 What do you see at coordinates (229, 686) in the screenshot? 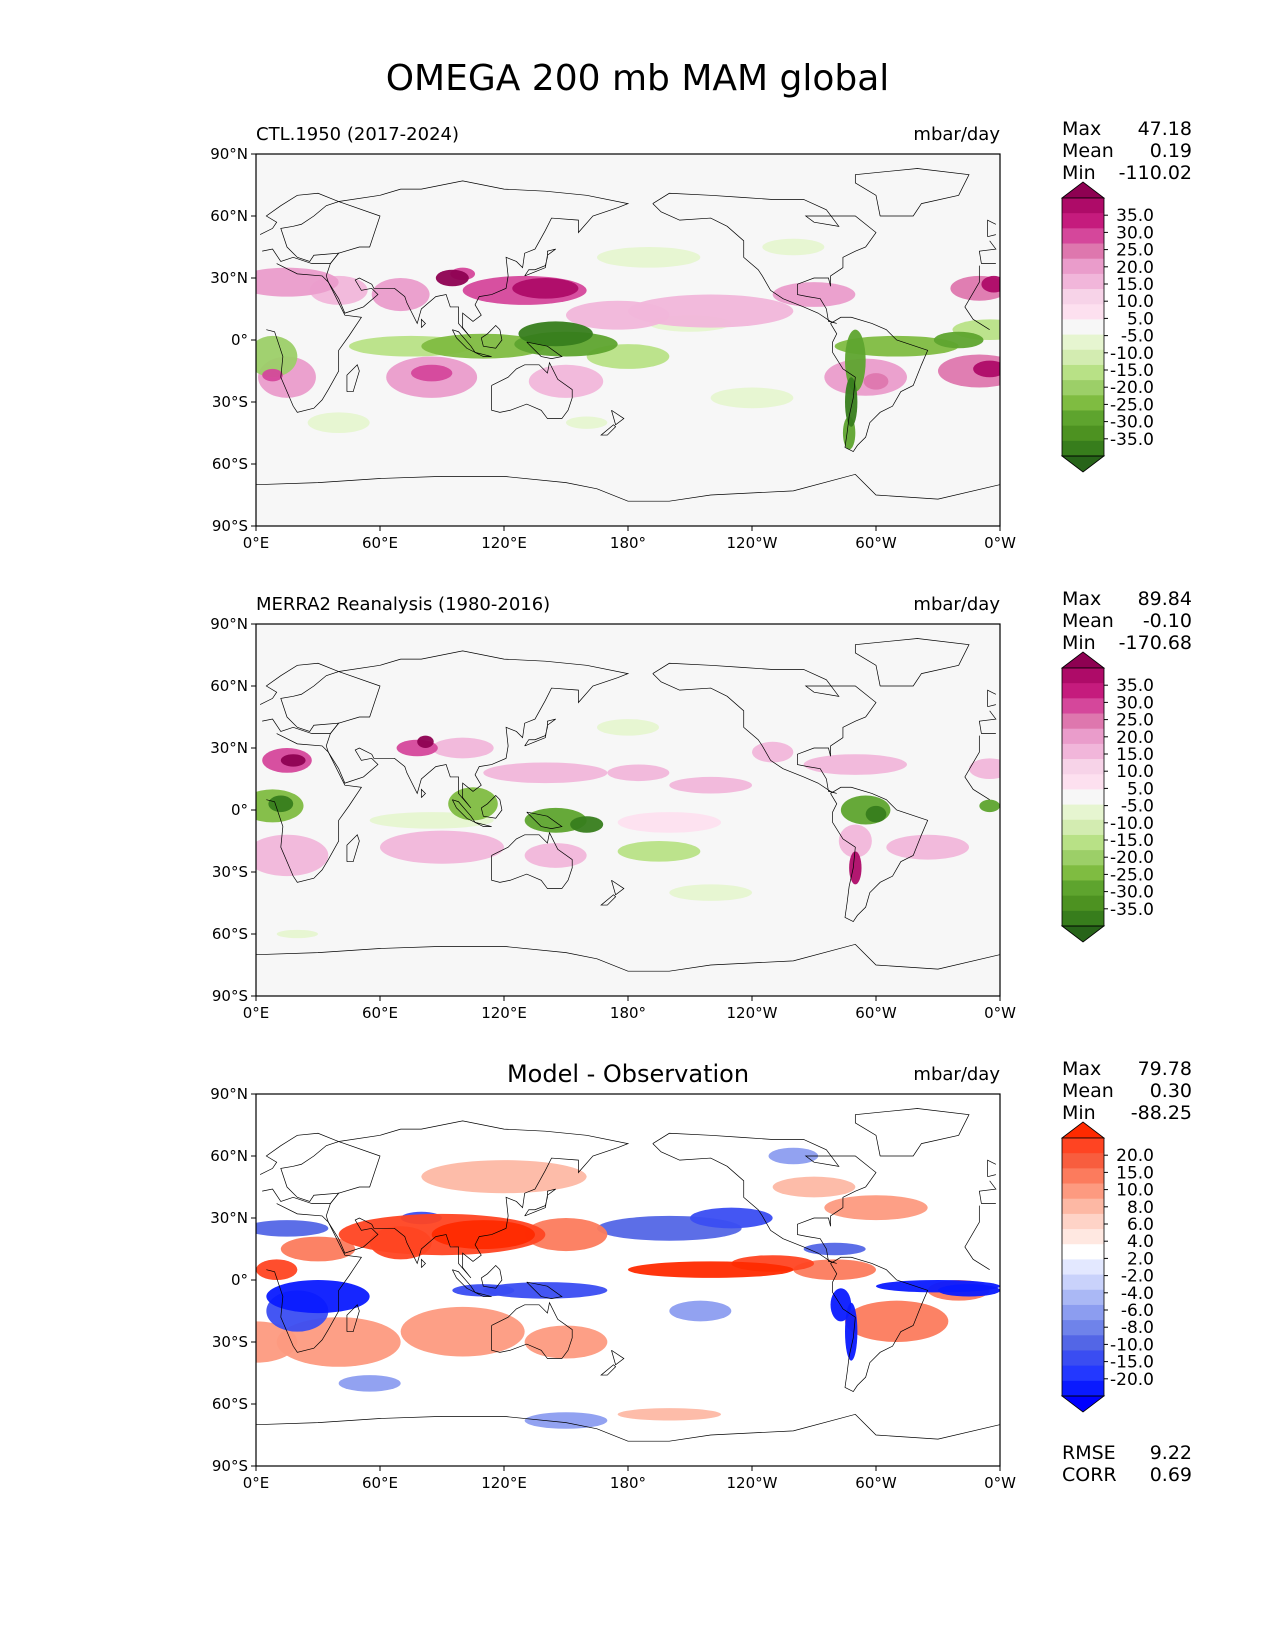
I see `lat-tick-label: 60°N` at bounding box center [229, 686].